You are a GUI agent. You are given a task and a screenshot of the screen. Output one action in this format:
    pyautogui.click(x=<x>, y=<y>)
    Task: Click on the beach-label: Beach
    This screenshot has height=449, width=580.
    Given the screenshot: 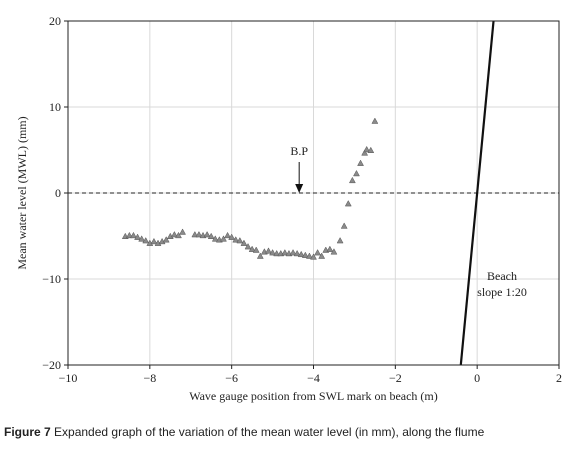 What is the action you would take?
    pyautogui.click(x=502, y=276)
    